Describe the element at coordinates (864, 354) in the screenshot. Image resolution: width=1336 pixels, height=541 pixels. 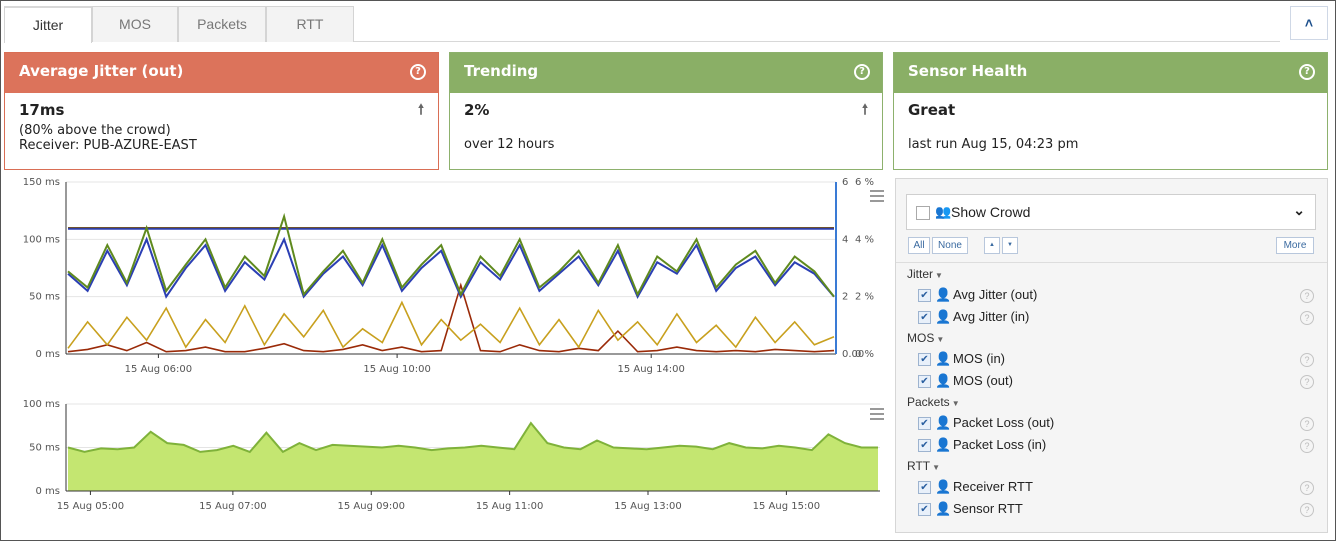
I see `y-right-pct-tick-label: 0 %` at that location.